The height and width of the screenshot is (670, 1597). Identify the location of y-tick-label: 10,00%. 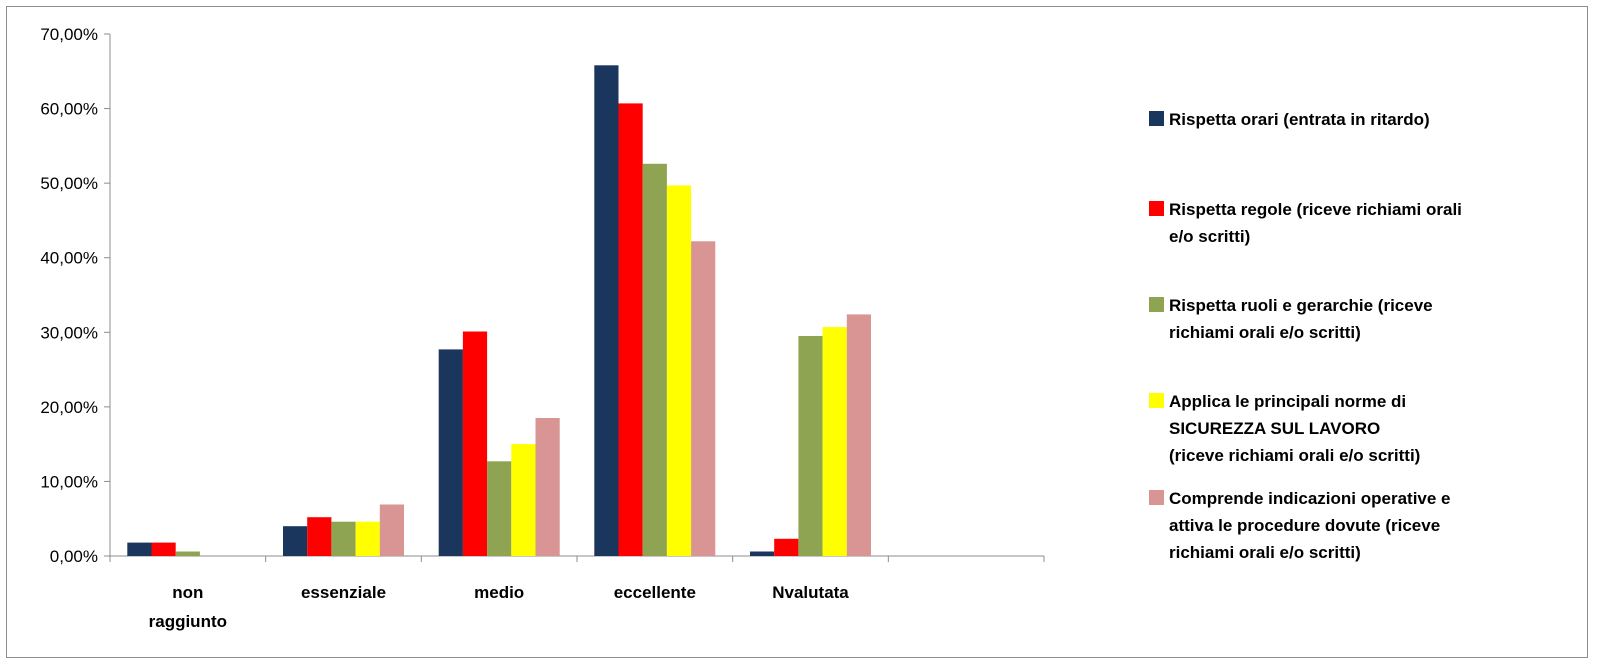
(69, 481).